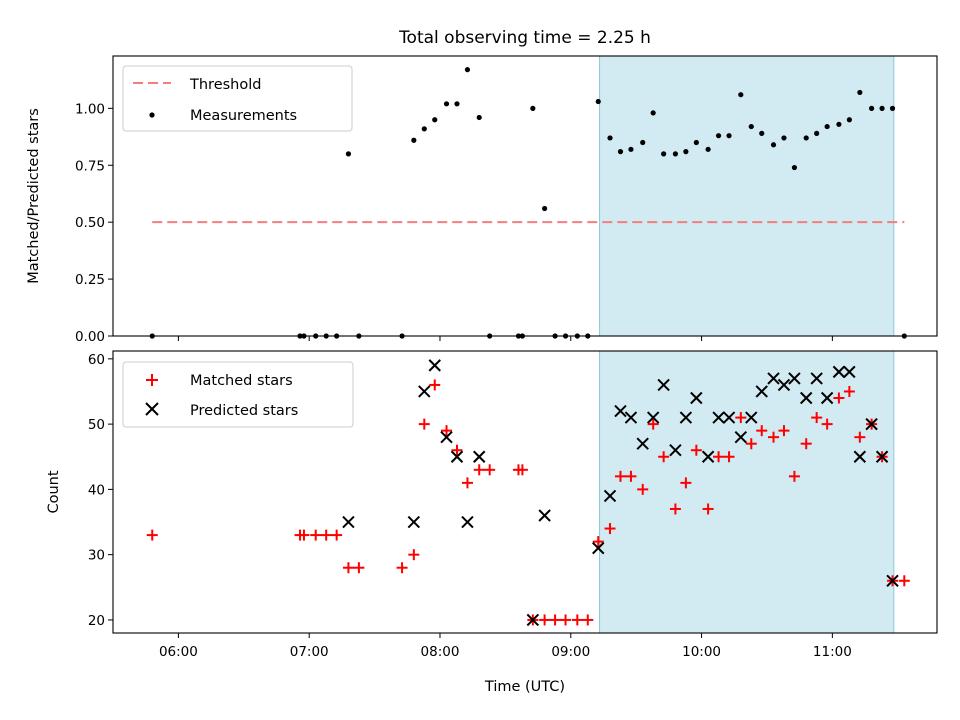 The image size is (960, 720). What do you see at coordinates (747, 492) in the screenshot?
I see `bottom-shaded-region` at bounding box center [747, 492].